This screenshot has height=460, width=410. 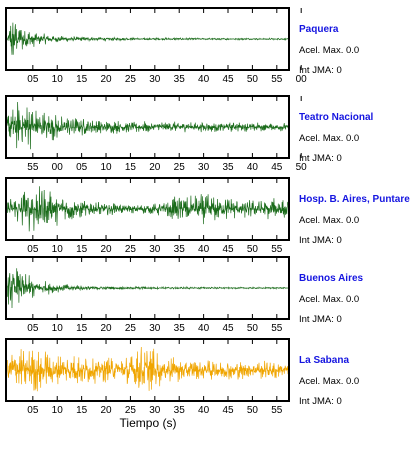 I want to click on station-name: Hosp. B. Aires, Puntare, so click(x=354, y=199).